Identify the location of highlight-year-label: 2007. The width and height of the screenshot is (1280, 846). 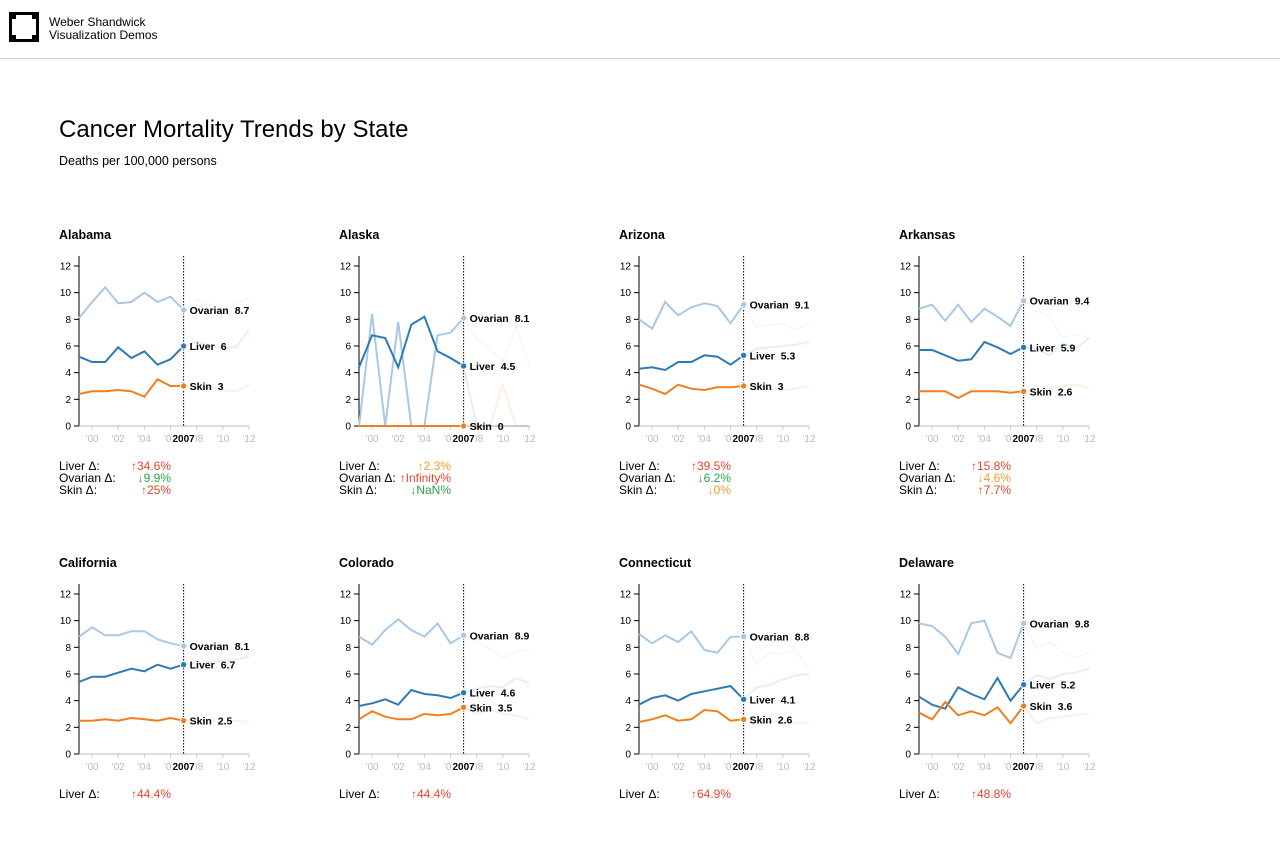
(743, 439).